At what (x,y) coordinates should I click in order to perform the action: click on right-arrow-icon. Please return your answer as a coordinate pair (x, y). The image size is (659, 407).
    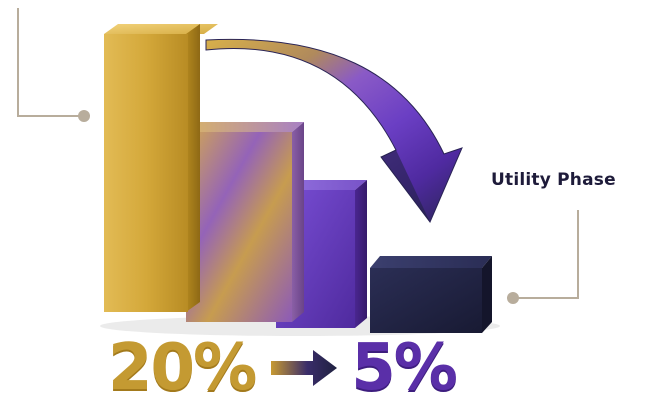
    Looking at the image, I should click on (304, 368).